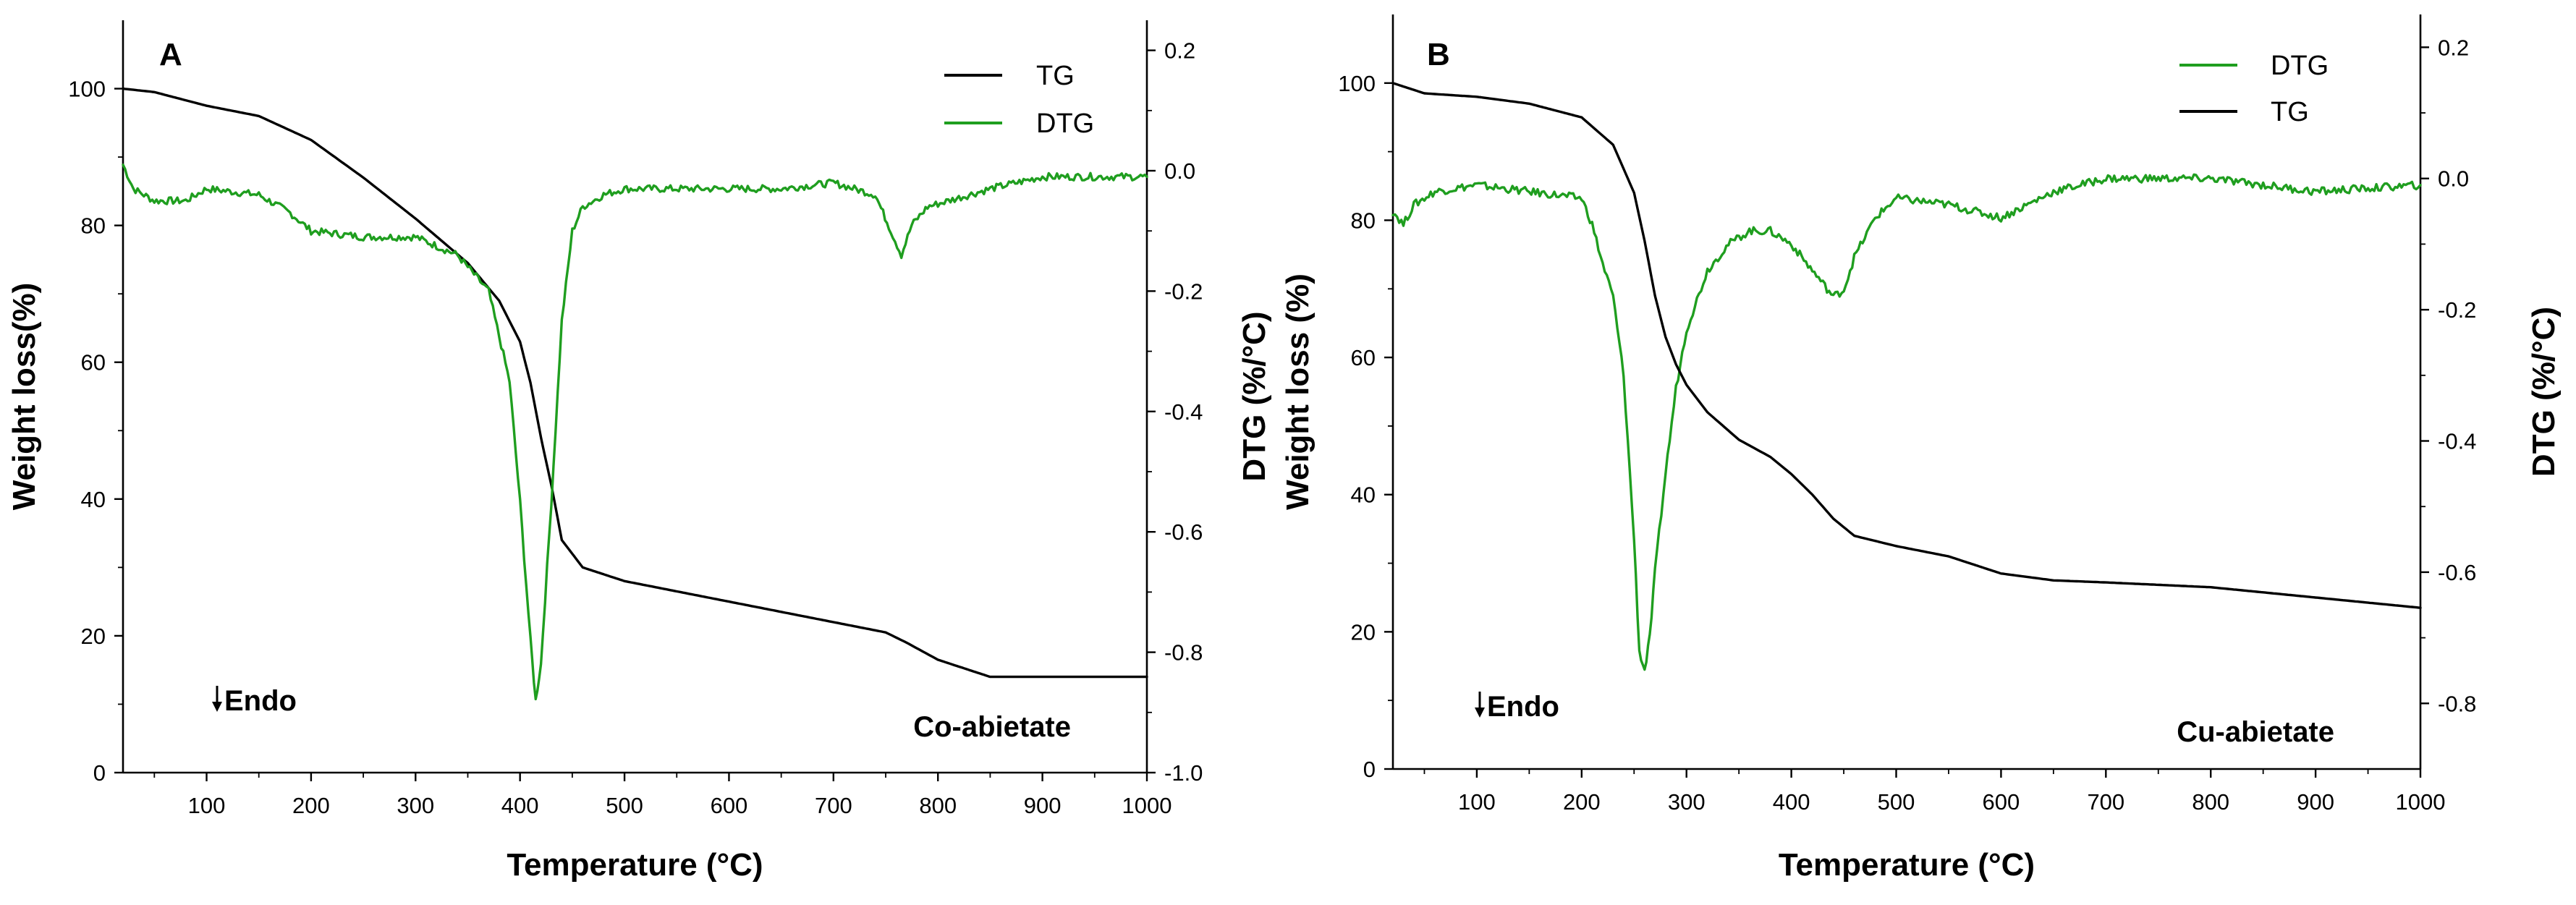 The image size is (2576, 905). What do you see at coordinates (170, 54) in the screenshot?
I see `panel-label: A` at bounding box center [170, 54].